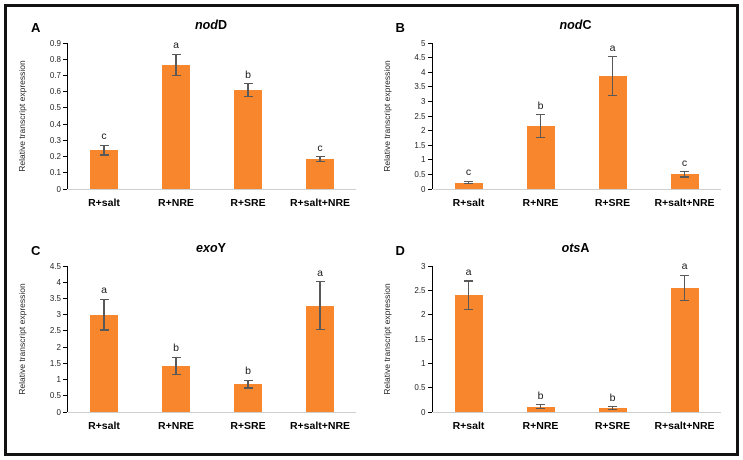  Describe the element at coordinates (423, 160) in the screenshot. I see `y-tick-label: 1` at that location.